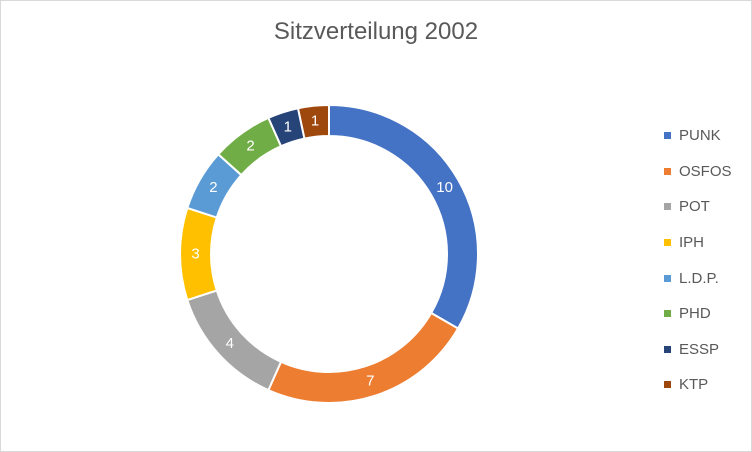 Image resolution: width=752 pixels, height=452 pixels. I want to click on slice-osfos, so click(363, 357).